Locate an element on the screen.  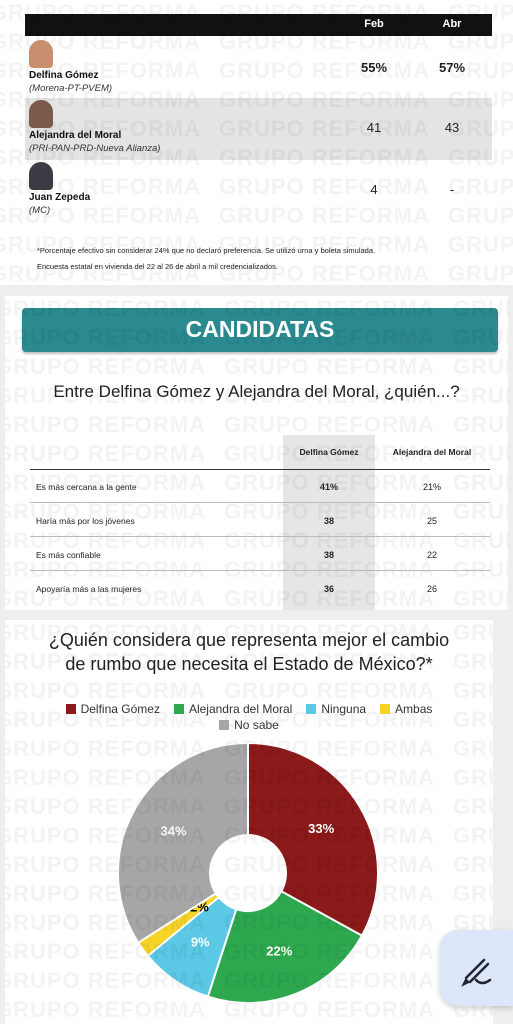
data-label: 33% is located at coordinates (321, 828).